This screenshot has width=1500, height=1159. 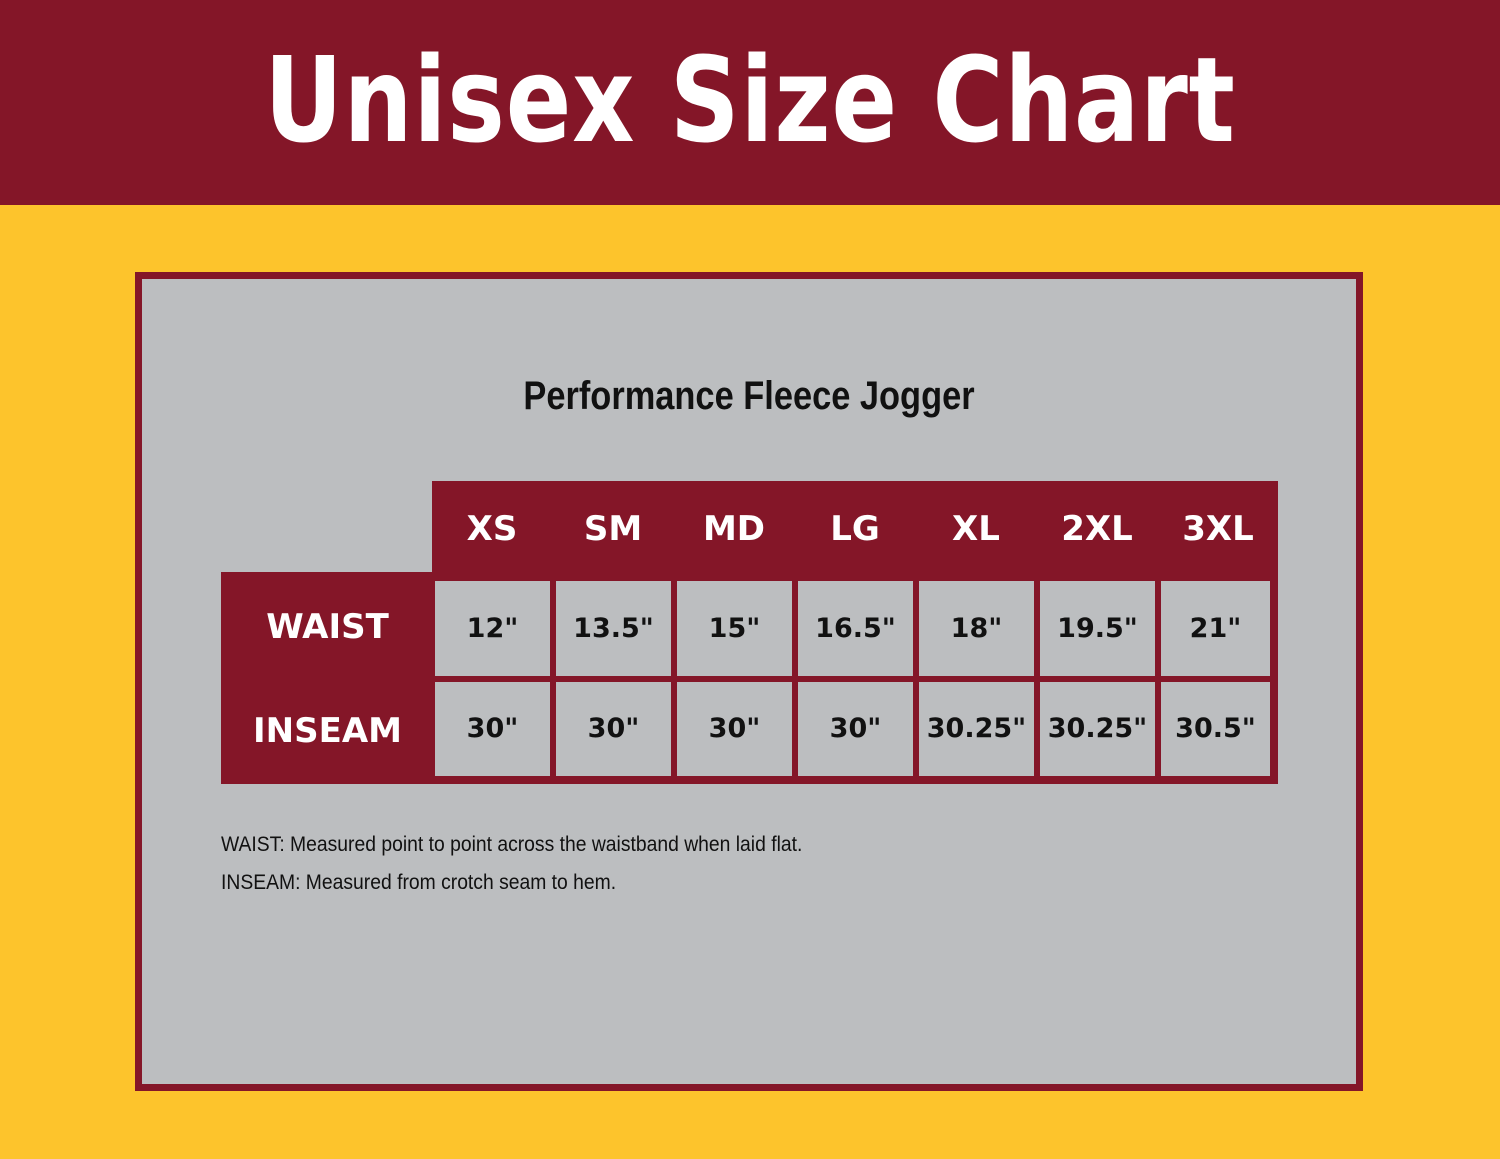 I want to click on size-header-cell: MD, so click(x=734, y=529).